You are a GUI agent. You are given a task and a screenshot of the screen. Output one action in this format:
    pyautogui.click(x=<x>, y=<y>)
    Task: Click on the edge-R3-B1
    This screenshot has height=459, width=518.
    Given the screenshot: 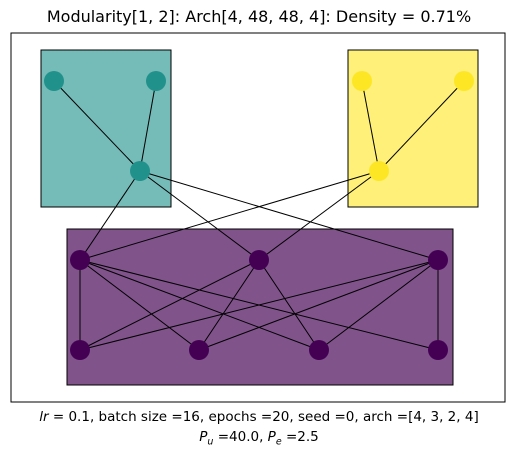 What is the action you would take?
    pyautogui.click(x=229, y=215)
    